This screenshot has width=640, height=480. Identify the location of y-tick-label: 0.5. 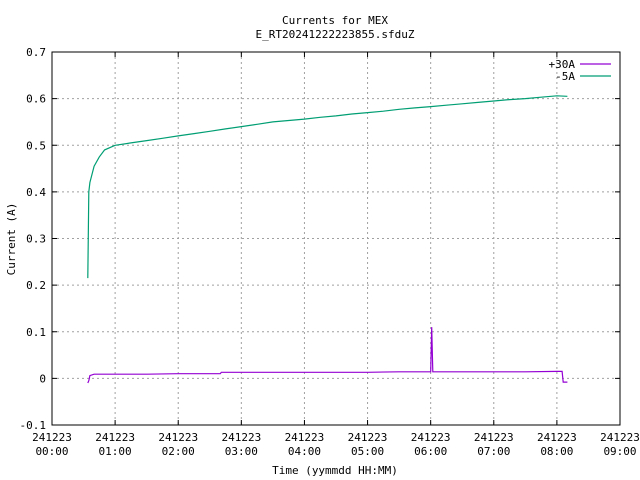
(36, 145).